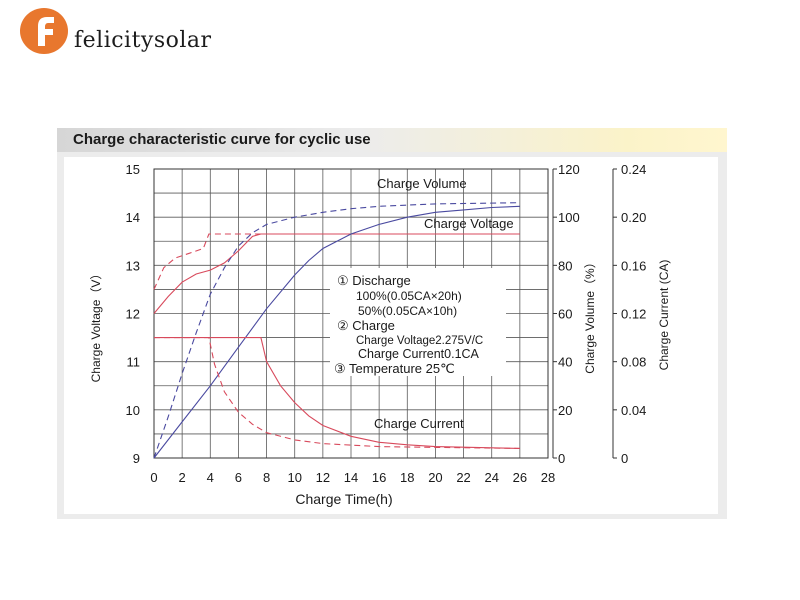  Describe the element at coordinates (565, 362) in the screenshot. I see `y-volume-tick-label-2: 40` at that location.